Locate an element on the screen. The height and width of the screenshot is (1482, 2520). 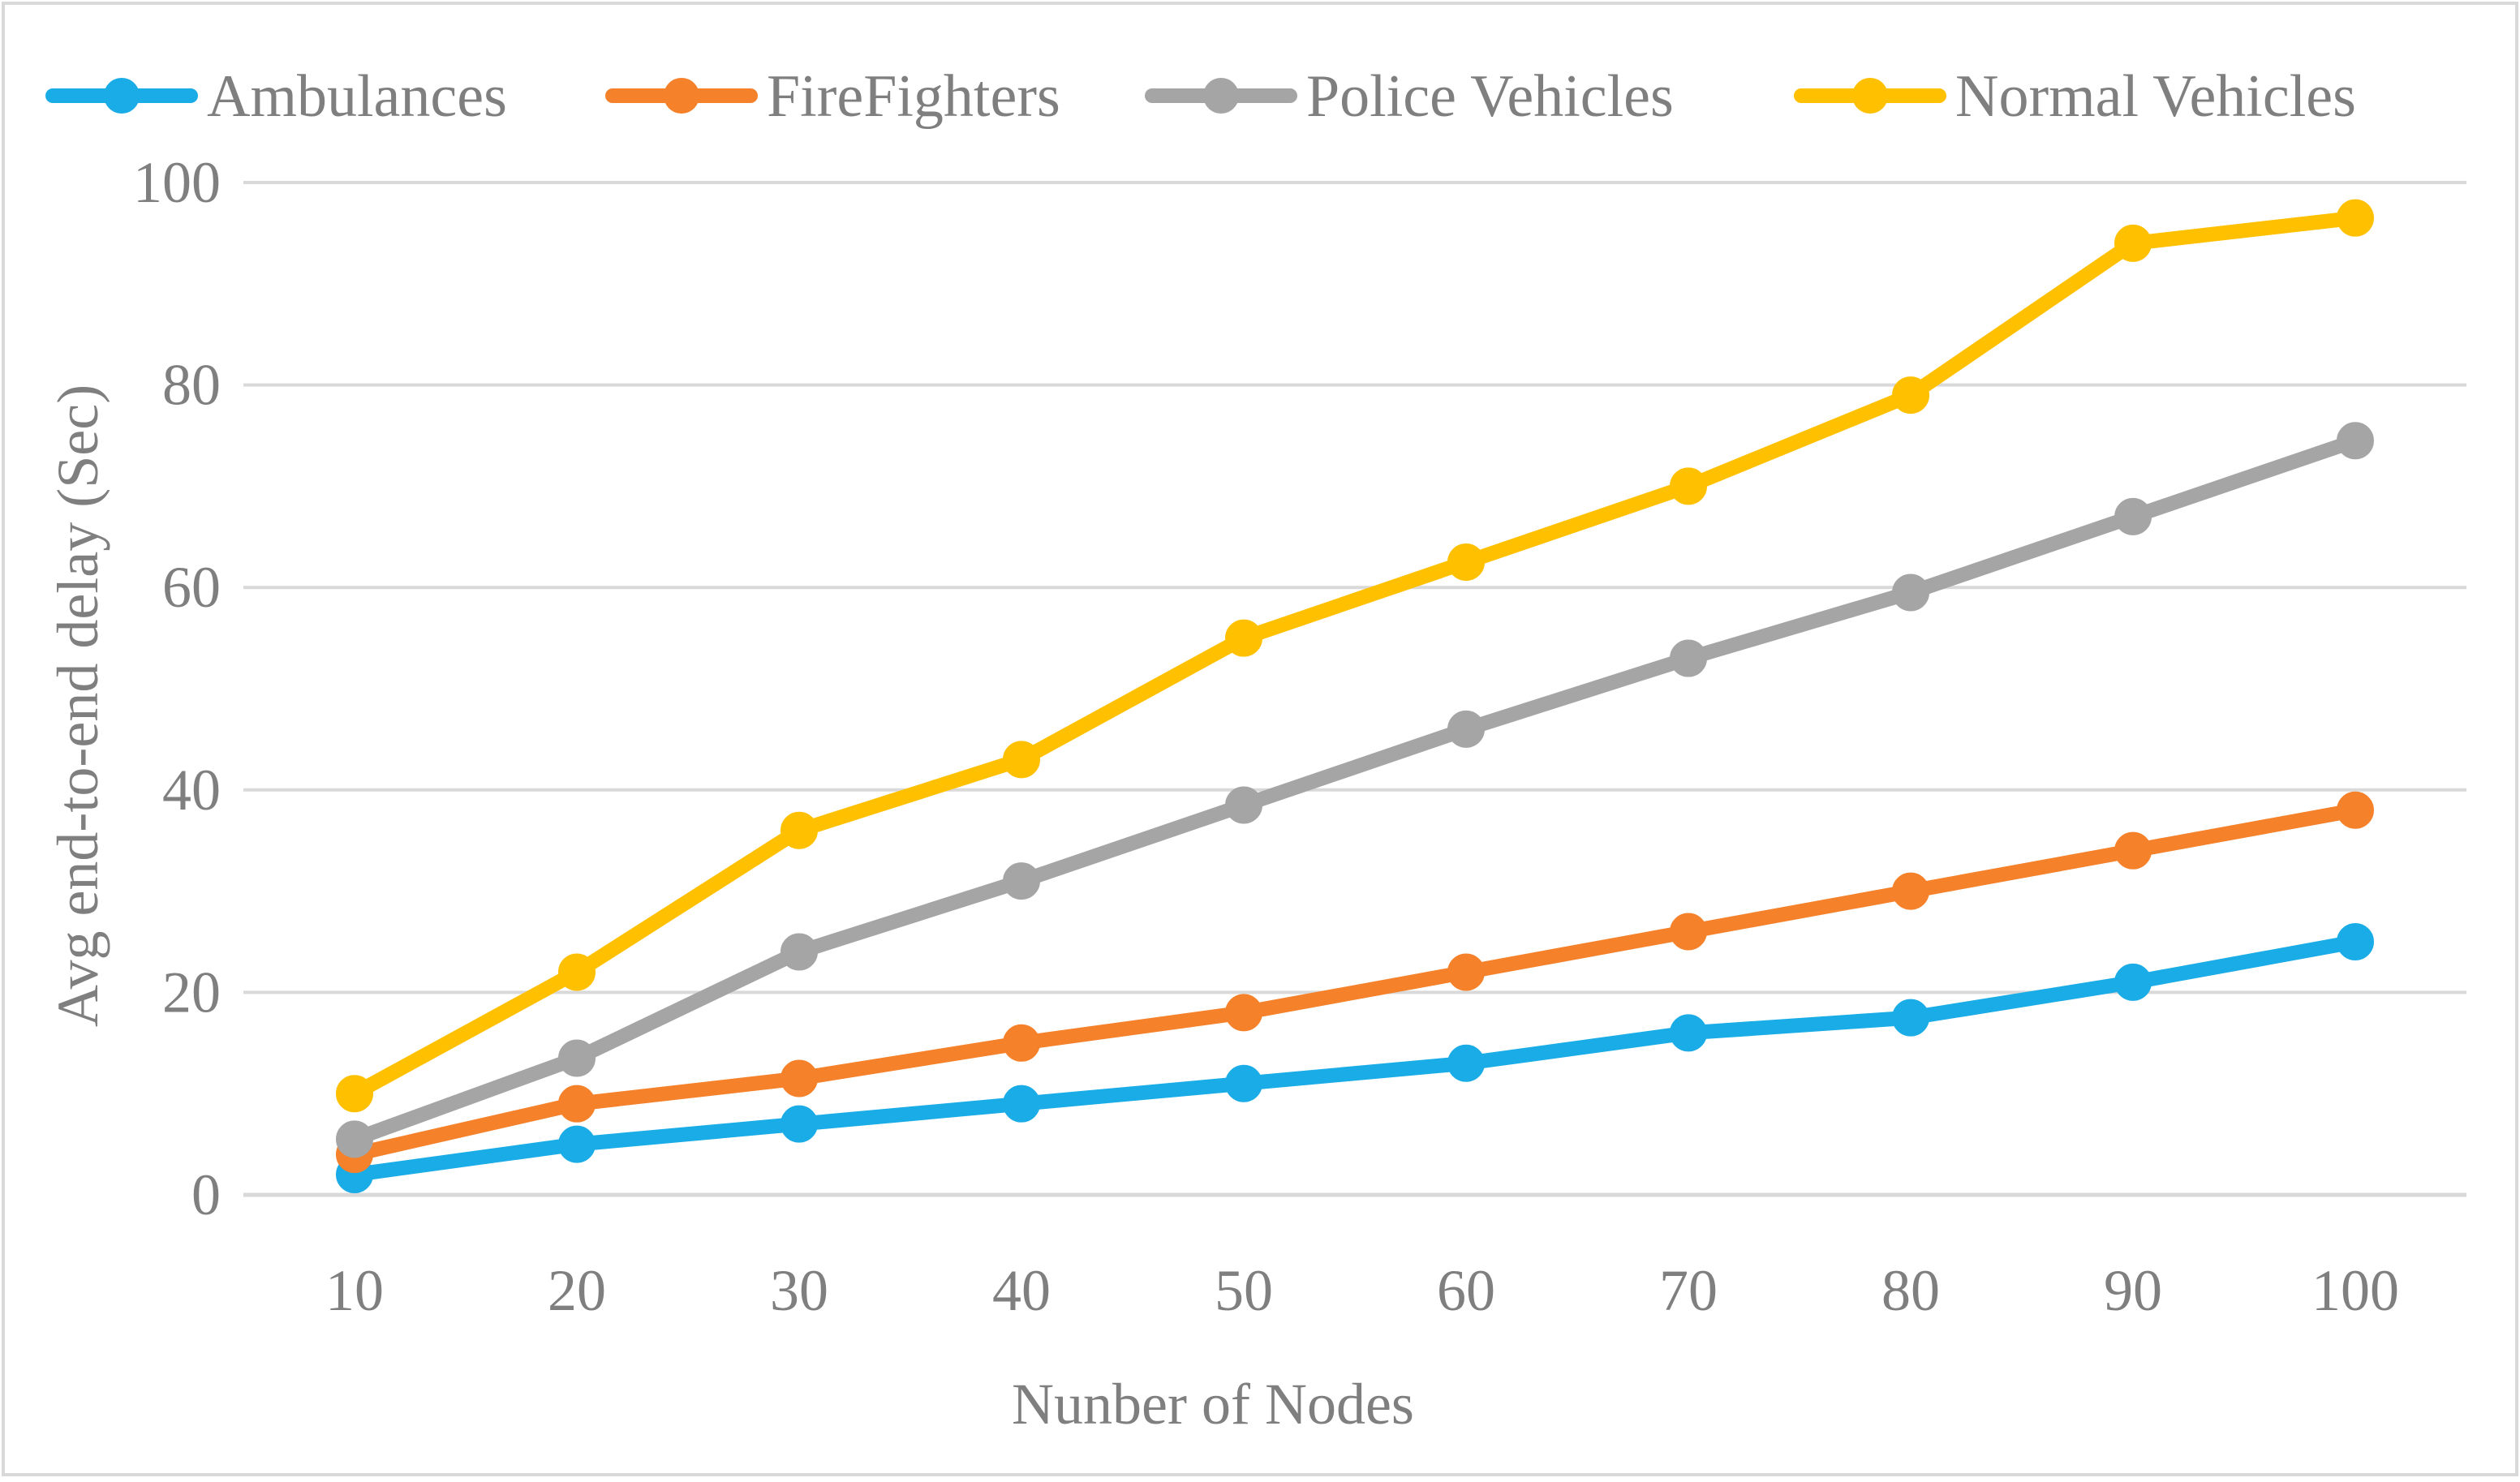
legend-item: Police Vehicles is located at coordinates (1409, 96).